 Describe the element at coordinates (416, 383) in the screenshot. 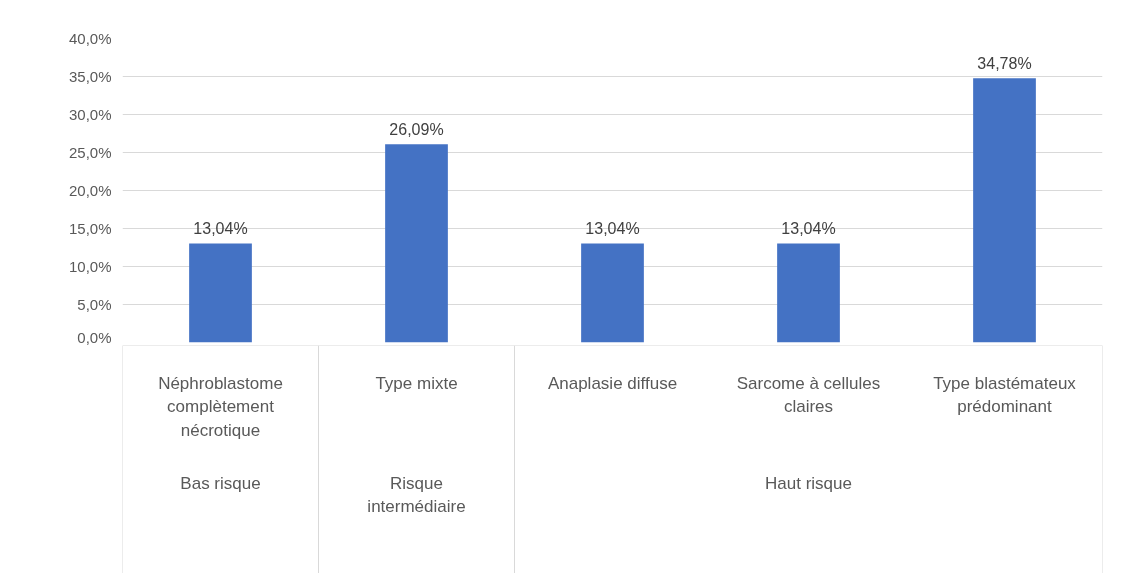

I see `x-tick-label: Type mixte` at that location.